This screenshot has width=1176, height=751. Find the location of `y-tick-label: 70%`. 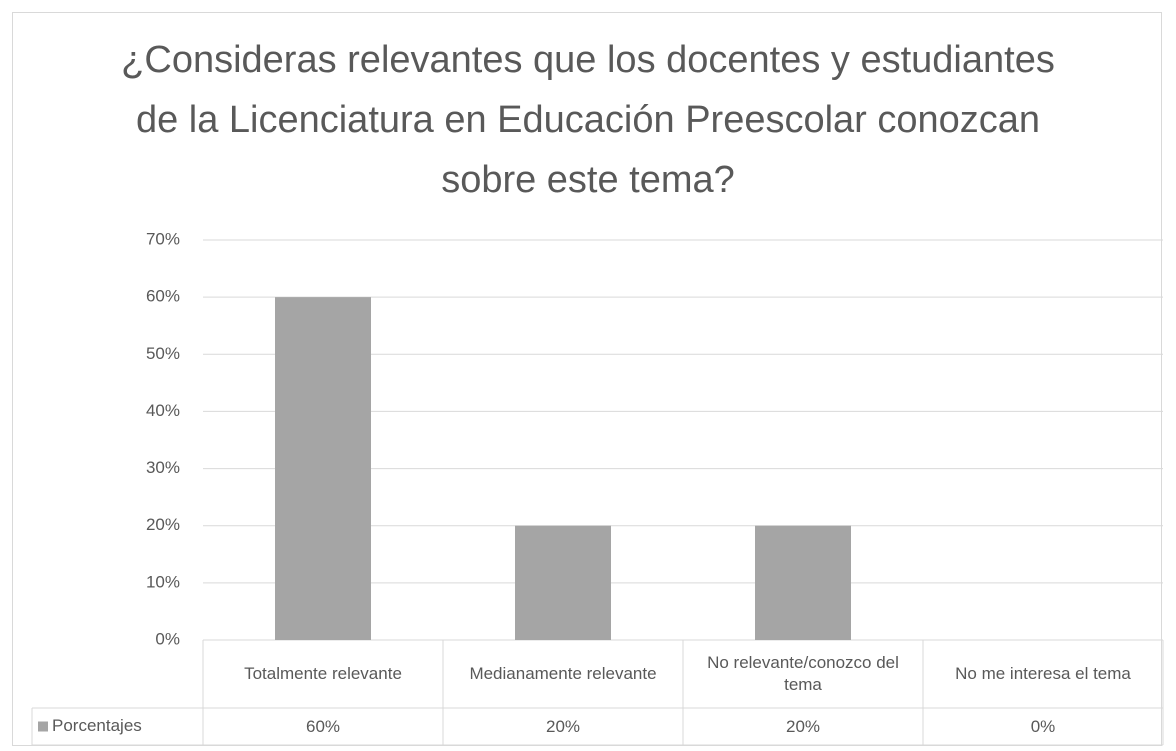

y-tick-label: 70% is located at coordinates (163, 238).